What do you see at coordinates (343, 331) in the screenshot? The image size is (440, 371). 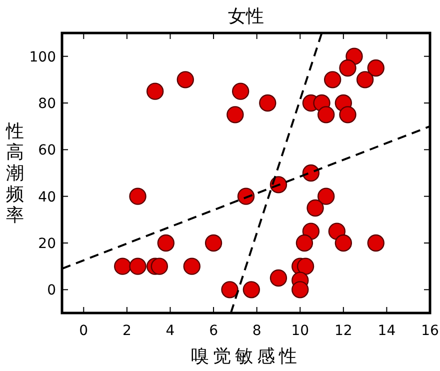 I see `x-tick-label: 12` at bounding box center [343, 331].